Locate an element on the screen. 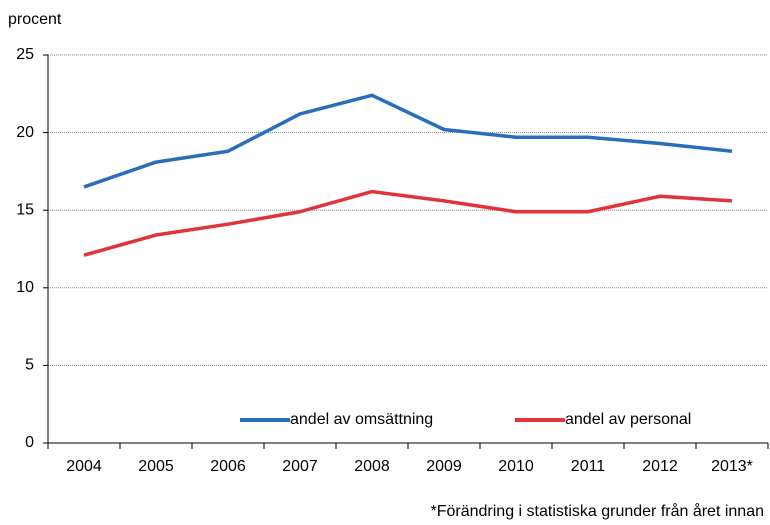 The width and height of the screenshot is (770, 525). y-tick-label: 5 is located at coordinates (29, 365).